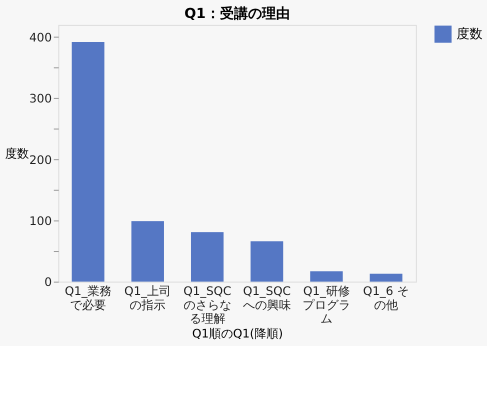 The width and height of the screenshot is (487, 399). What do you see at coordinates (40, 99) in the screenshot?
I see `y-tick-label: 300` at bounding box center [40, 99].